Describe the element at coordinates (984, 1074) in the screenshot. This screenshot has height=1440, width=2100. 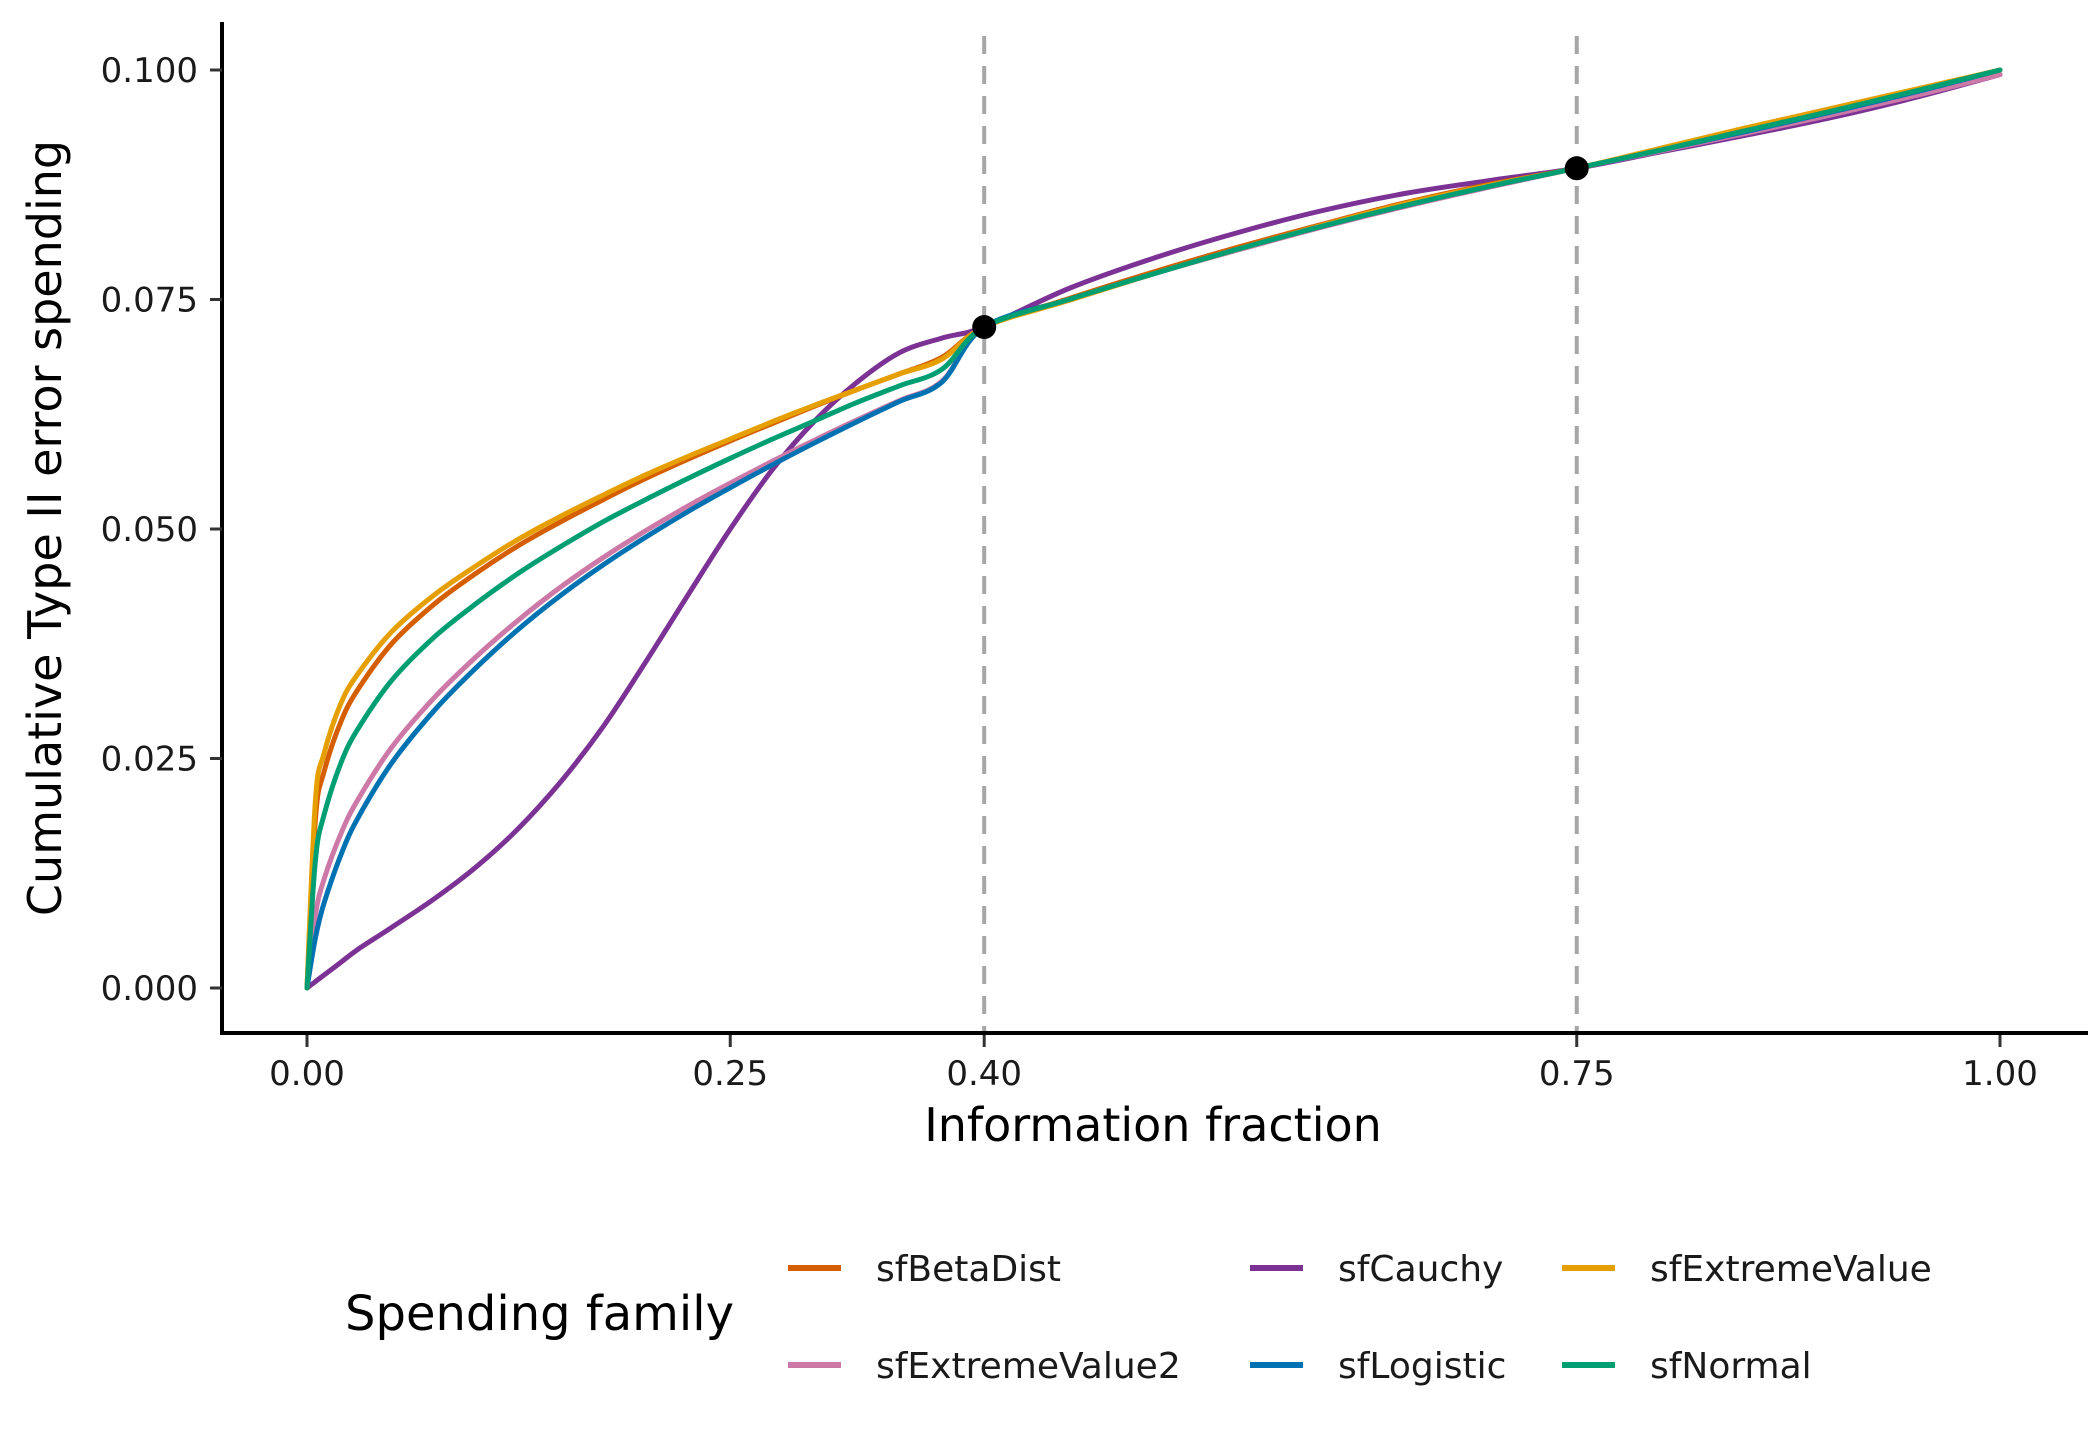
I see `x-tick-label-2: 0.40` at that location.